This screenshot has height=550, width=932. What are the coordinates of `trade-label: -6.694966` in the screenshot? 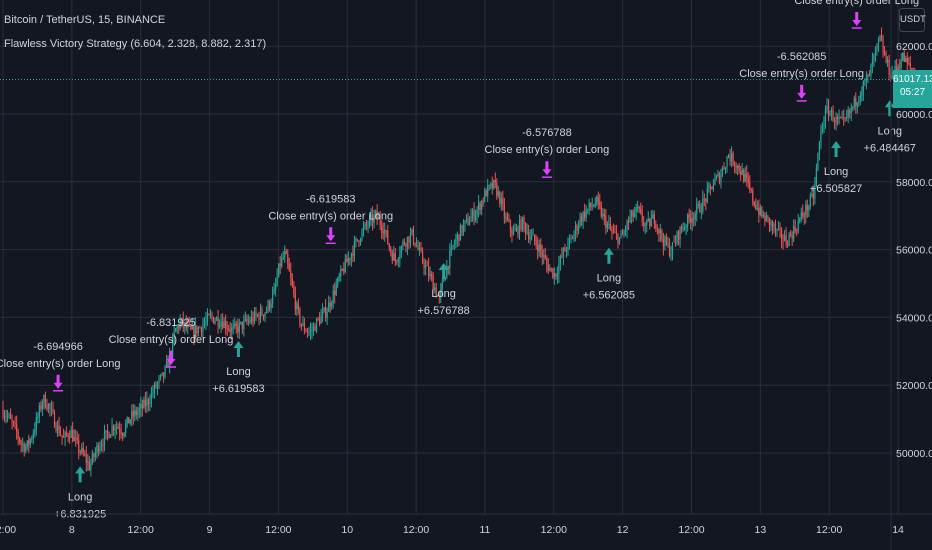 It's located at (58, 347).